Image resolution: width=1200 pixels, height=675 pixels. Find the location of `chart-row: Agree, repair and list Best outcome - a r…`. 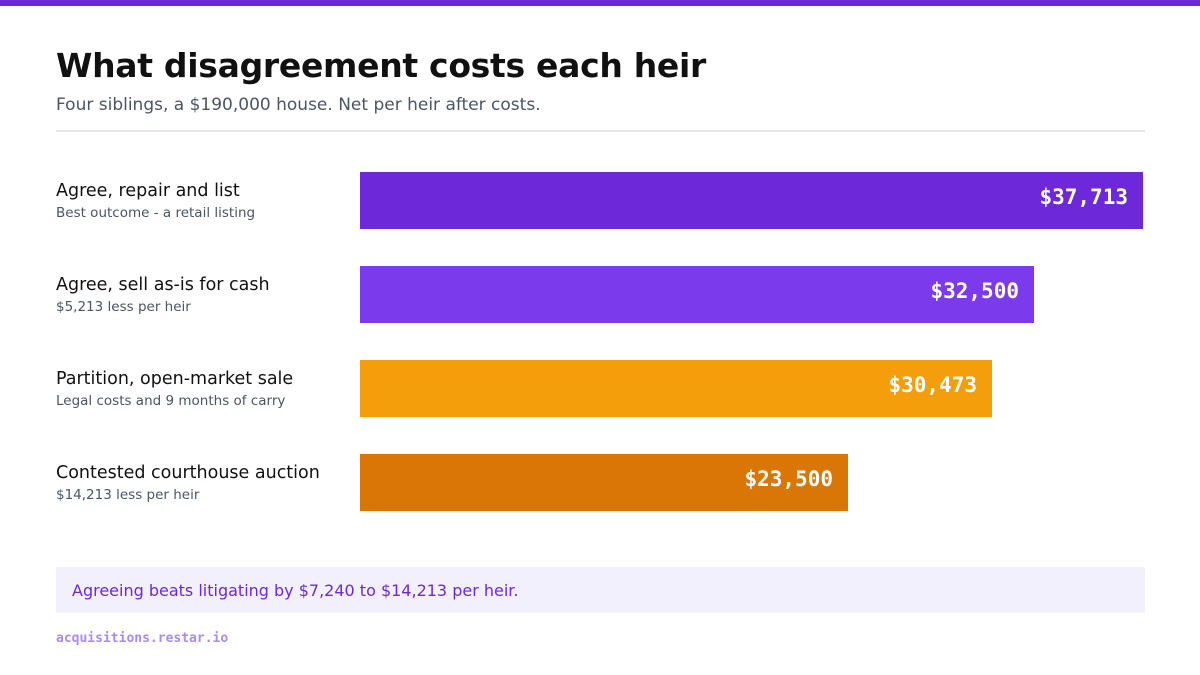

chart-row: Agree, repair and list Best outcome - a r… is located at coordinates (600, 200).